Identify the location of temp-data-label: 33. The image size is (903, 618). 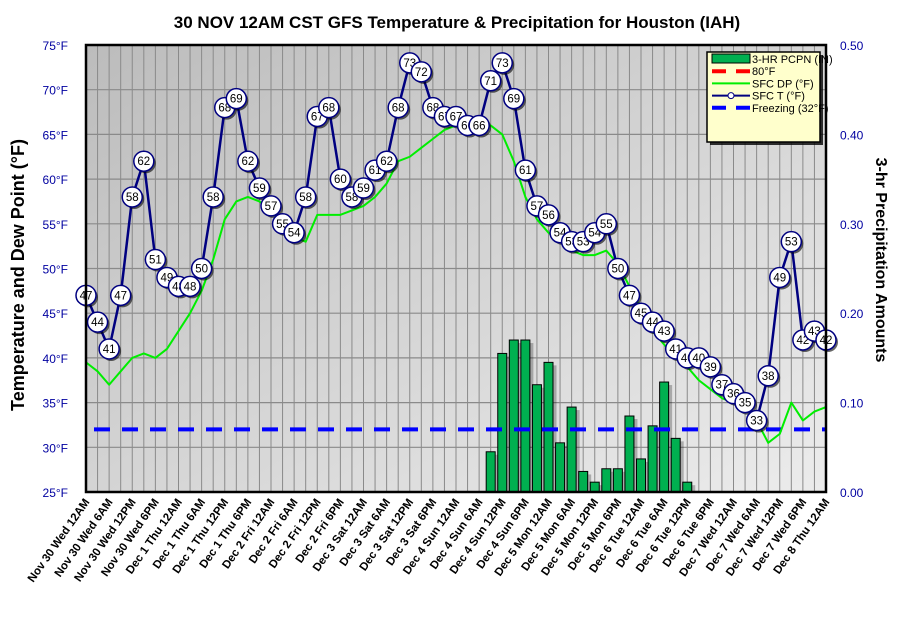
(756, 421).